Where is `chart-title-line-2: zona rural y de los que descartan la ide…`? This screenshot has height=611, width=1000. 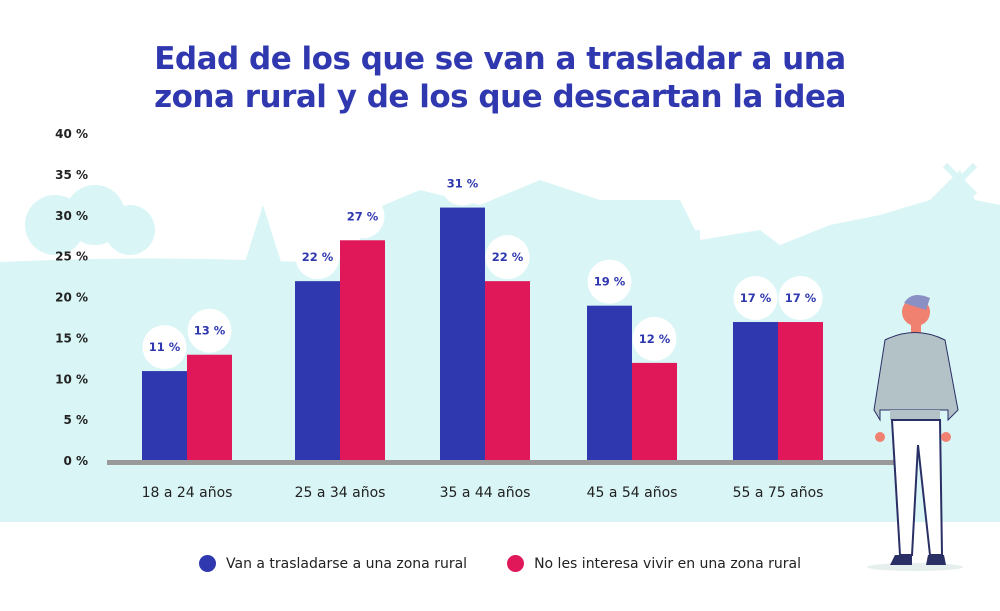
chart-title-line-2: zona rural y de los que descartan la ide… is located at coordinates (500, 97).